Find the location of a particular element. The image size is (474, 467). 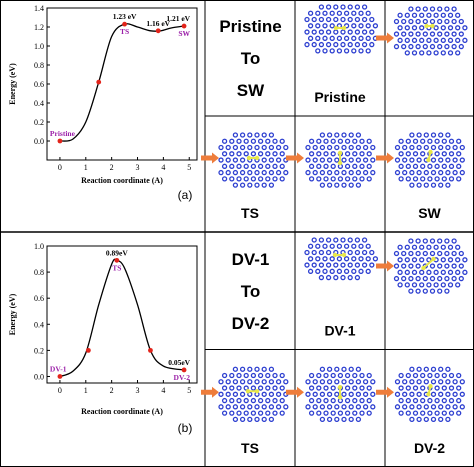

state-label: DV-1 is located at coordinates (339, 331).